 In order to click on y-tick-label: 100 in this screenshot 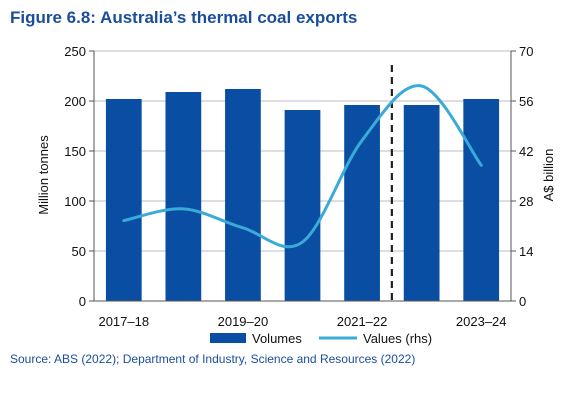, I will do `click(75, 201)`.